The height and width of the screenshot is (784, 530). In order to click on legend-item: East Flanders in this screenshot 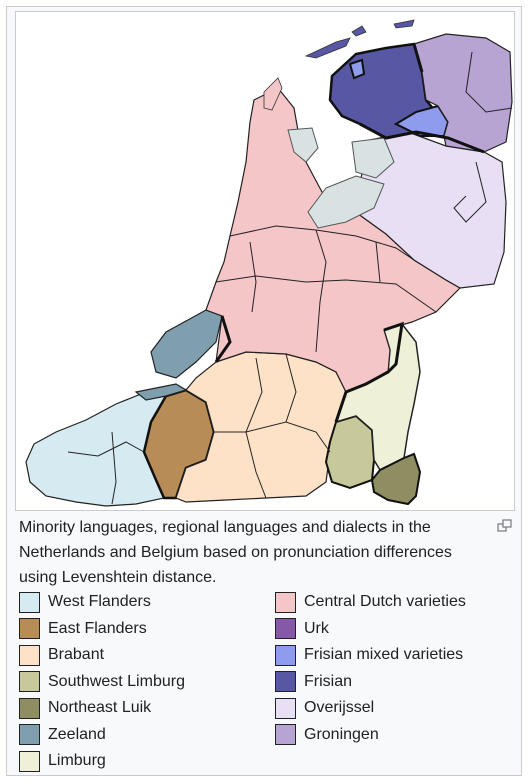, I will do `click(102, 629)`.